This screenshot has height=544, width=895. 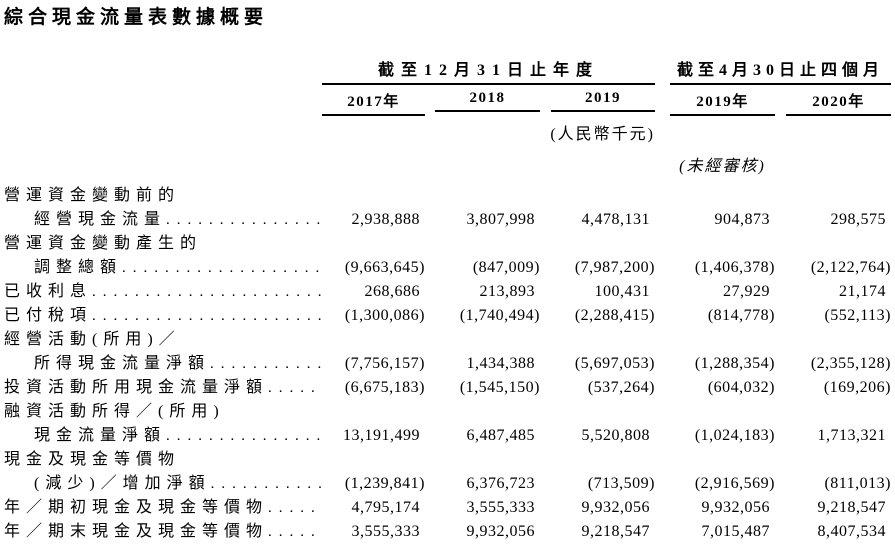 I want to click on value-cell: (1,239,841), so click(x=384, y=483).